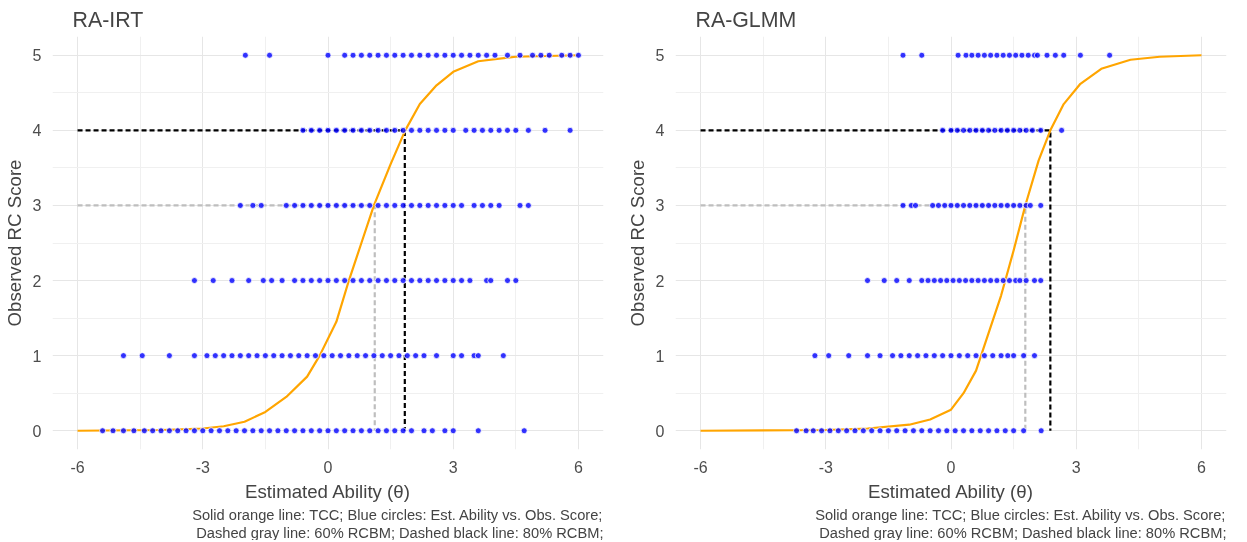 The image size is (1247, 542). What do you see at coordinates (579, 467) in the screenshot?
I see `x-tick-label: 6` at bounding box center [579, 467].